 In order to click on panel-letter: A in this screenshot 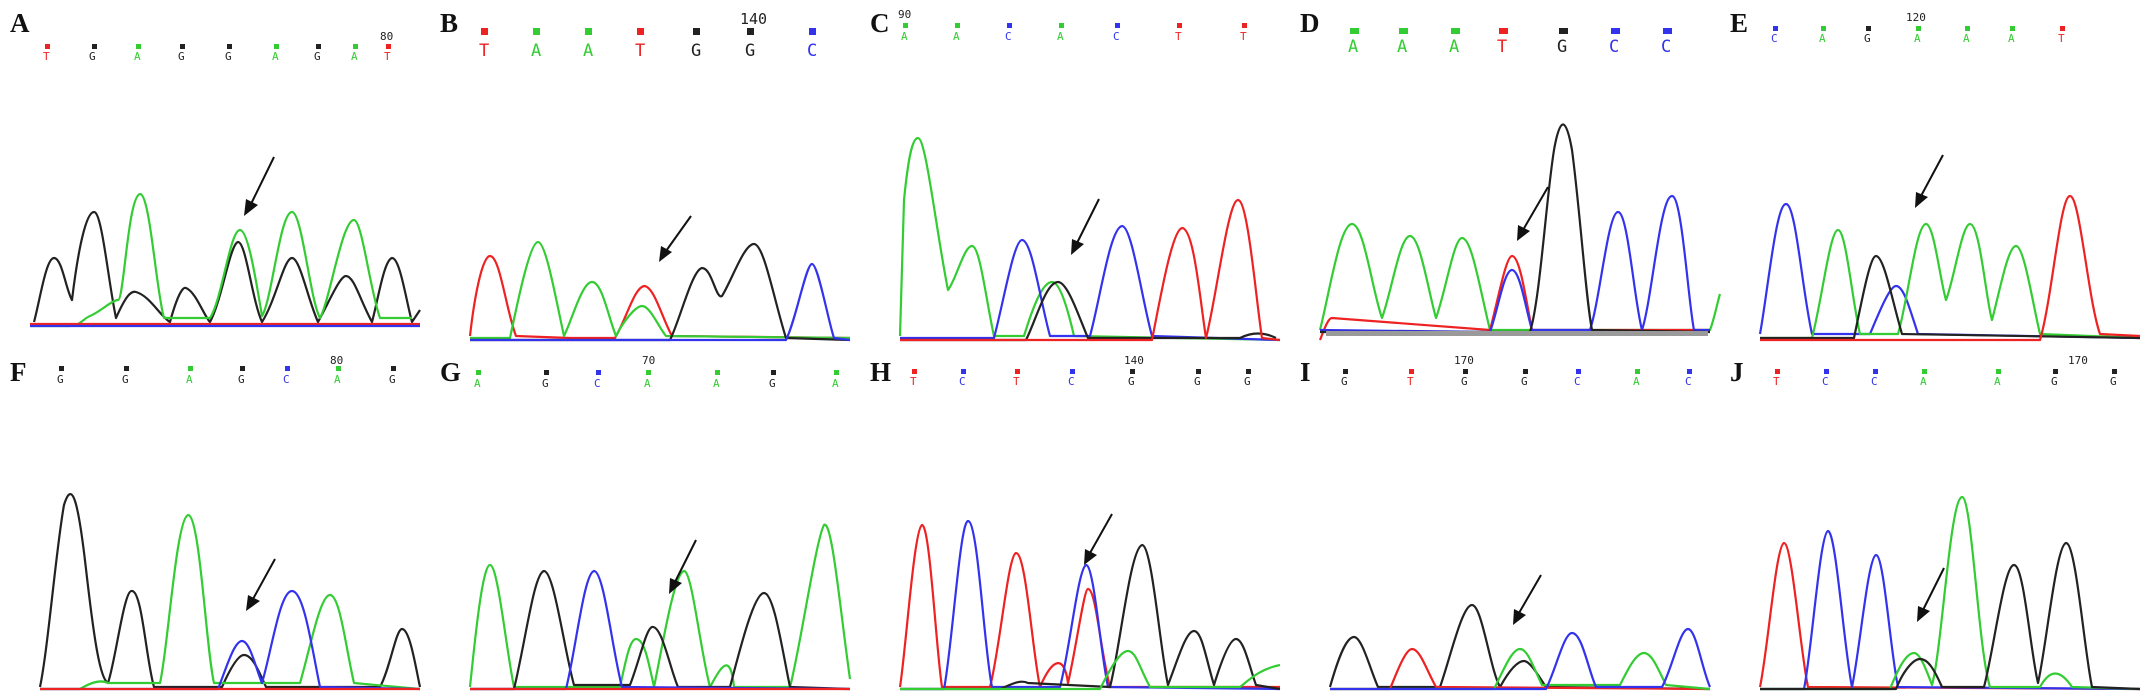, I will do `click(20, 23)`.